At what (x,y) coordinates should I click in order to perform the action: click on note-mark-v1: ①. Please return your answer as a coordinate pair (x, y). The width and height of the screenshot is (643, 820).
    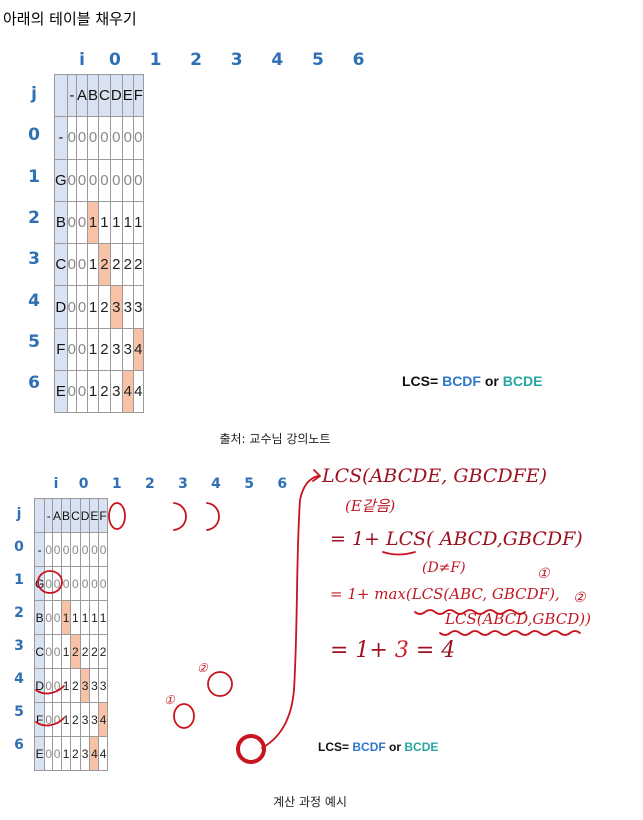
    Looking at the image, I should click on (169, 700).